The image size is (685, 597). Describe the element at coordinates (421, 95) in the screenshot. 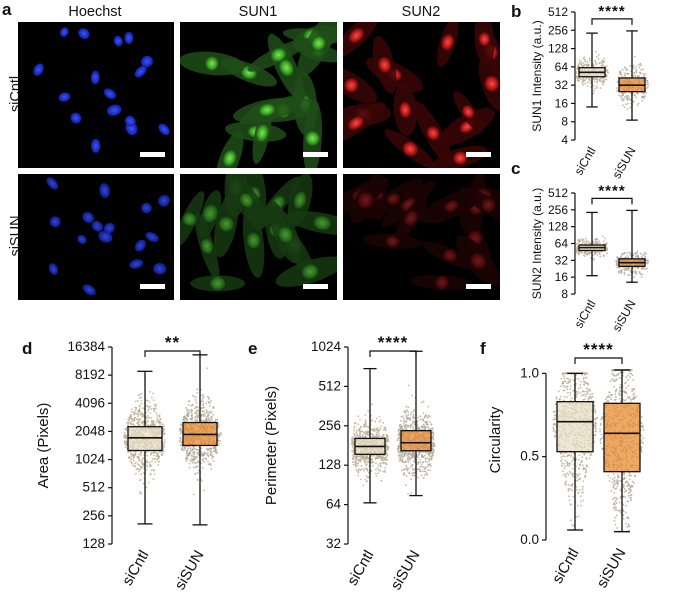

I see `cell-layer` at that location.